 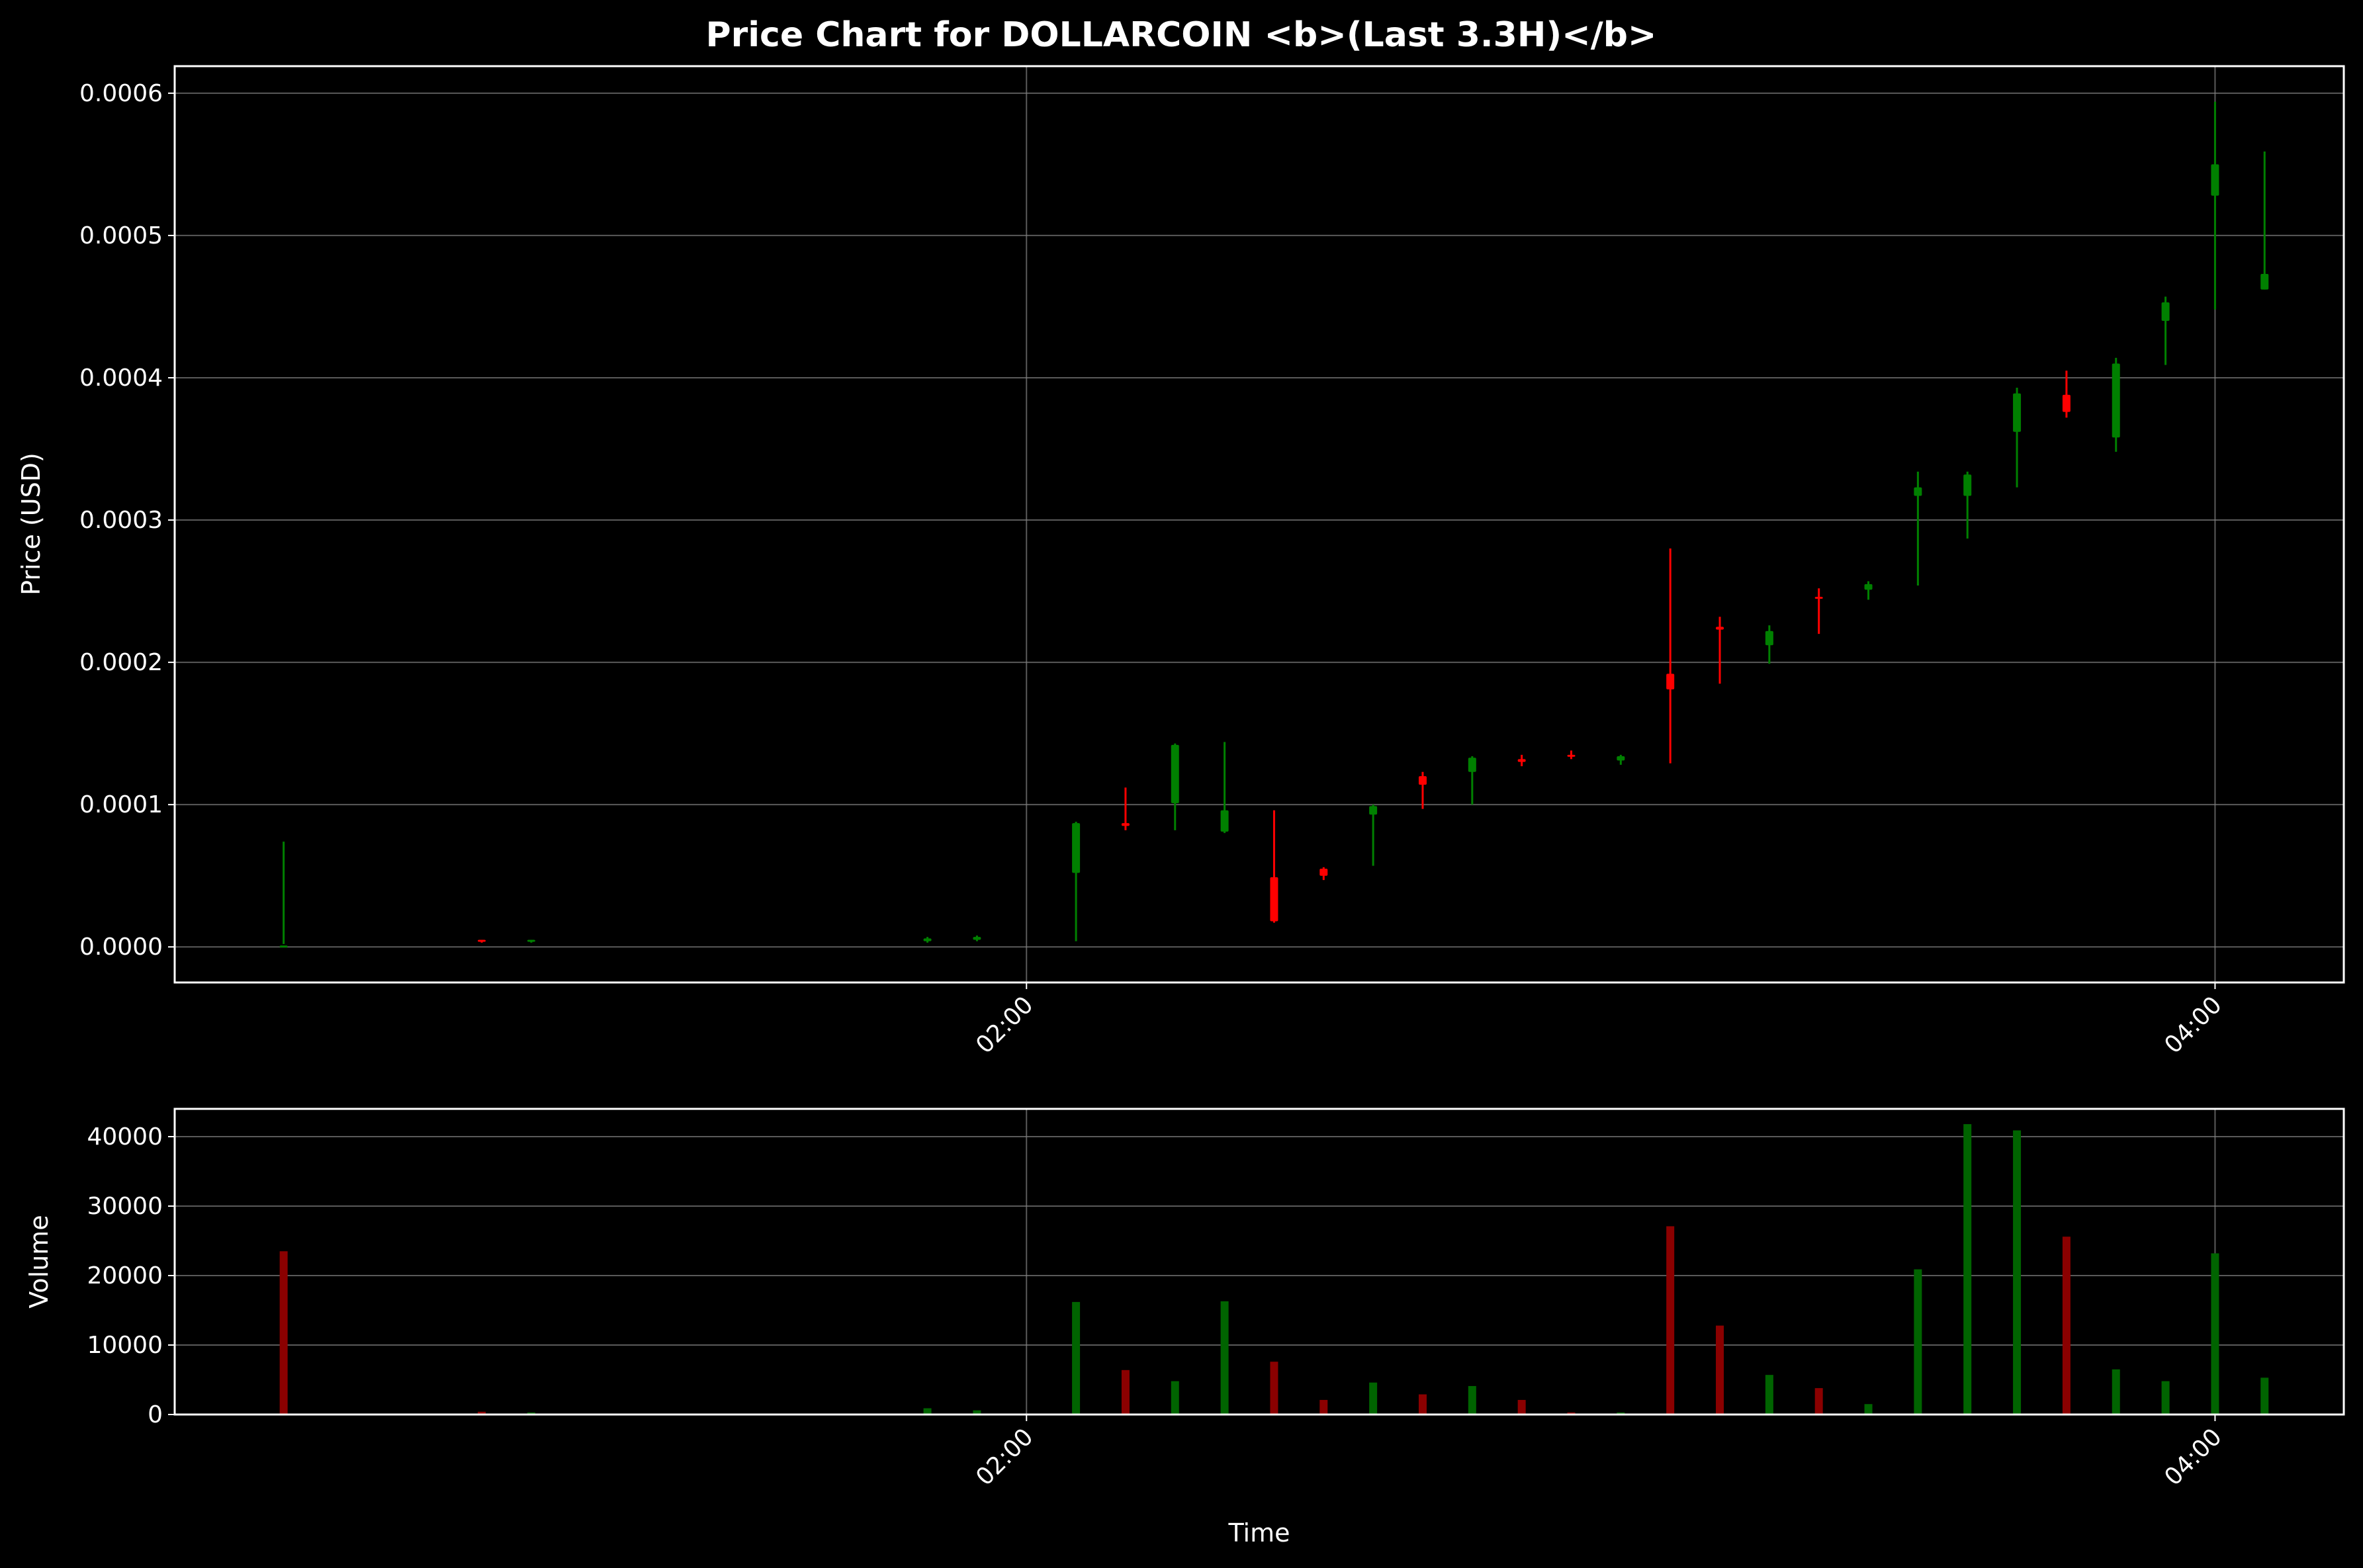 What do you see at coordinates (31, 524) in the screenshot?
I see `price-y-axis-label: Price (USD)` at bounding box center [31, 524].